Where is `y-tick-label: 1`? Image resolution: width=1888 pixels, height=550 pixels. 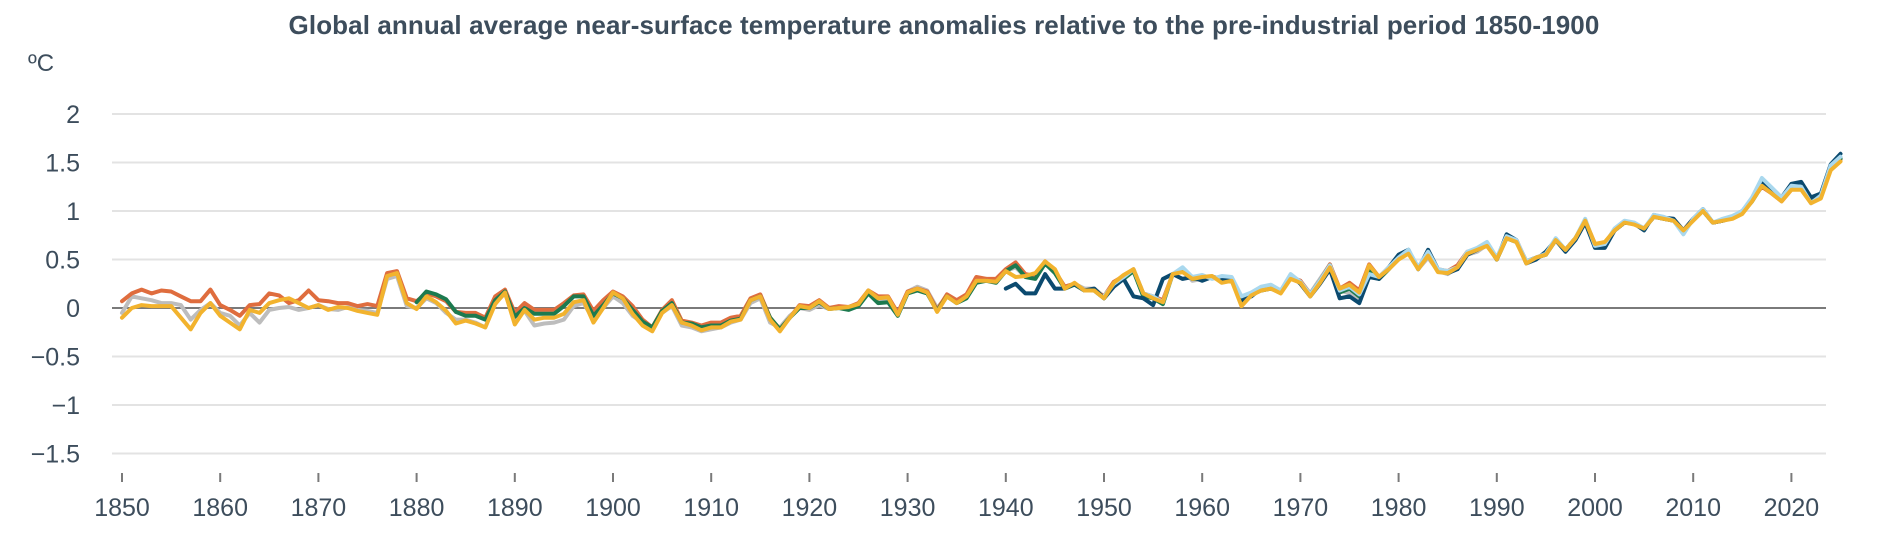 y-tick-label: 1 is located at coordinates (73, 212).